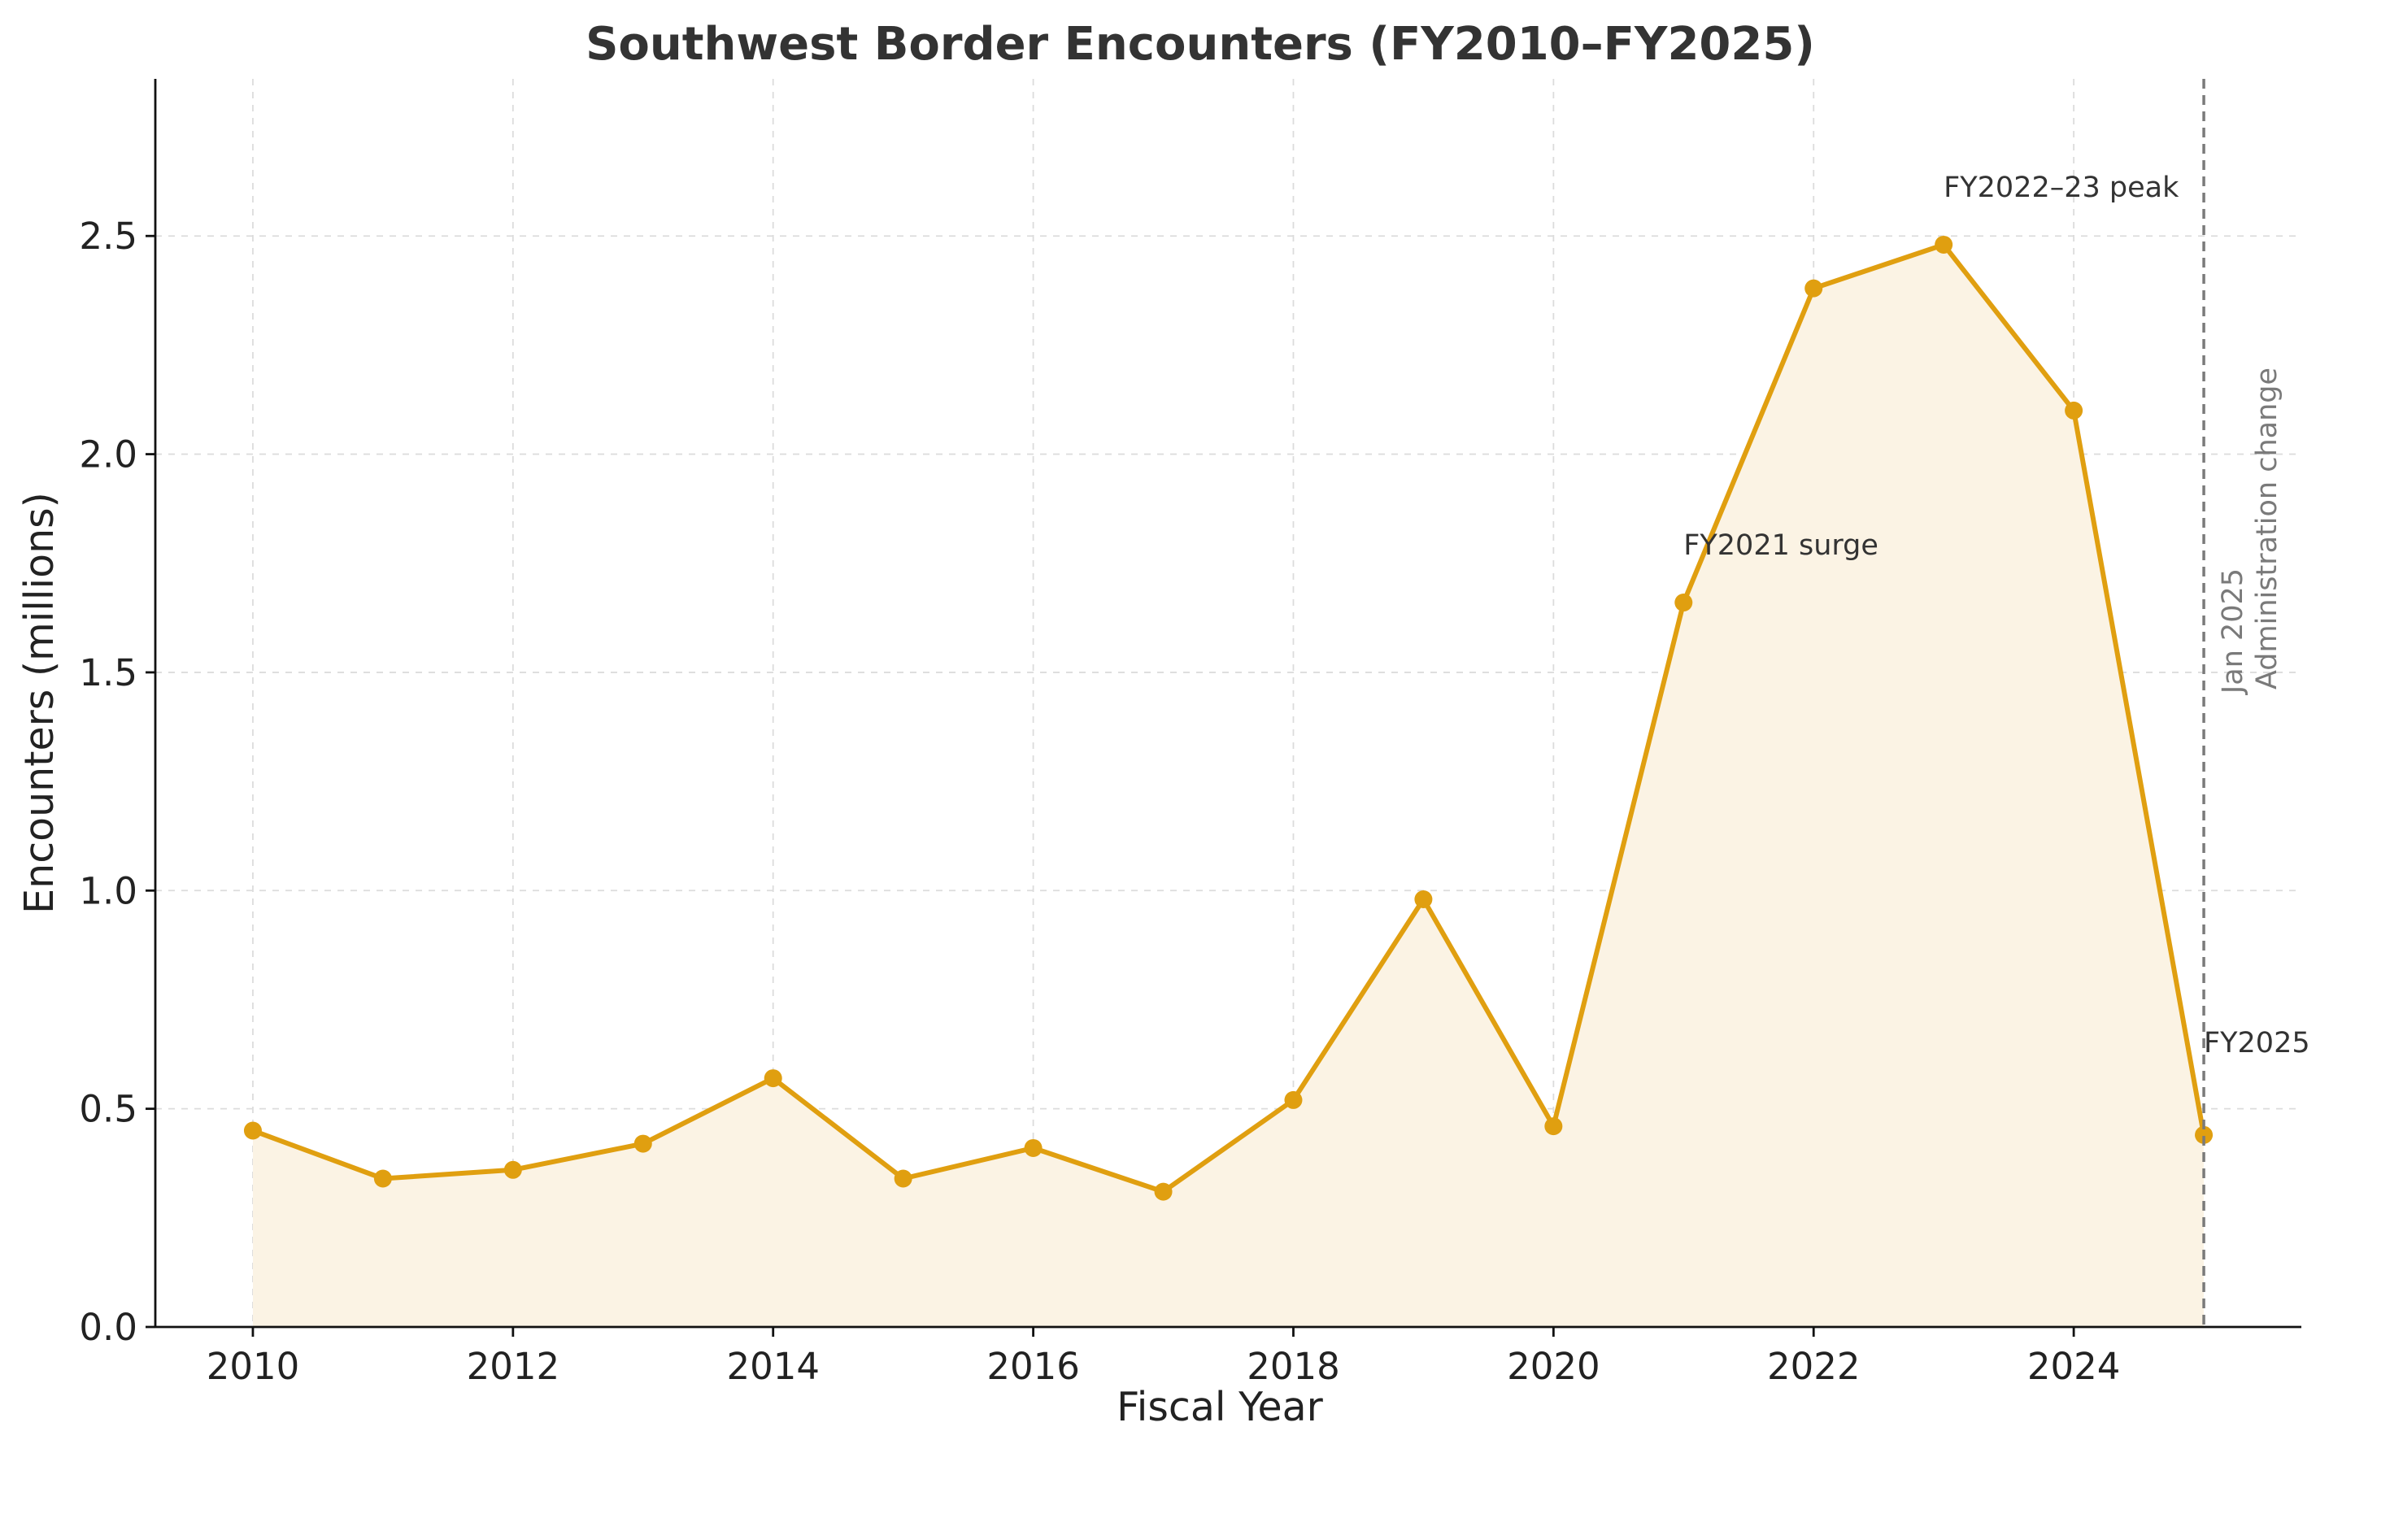  What do you see at coordinates (39, 703) in the screenshot?
I see `y-axis-label: Encounters (millions)` at bounding box center [39, 703].